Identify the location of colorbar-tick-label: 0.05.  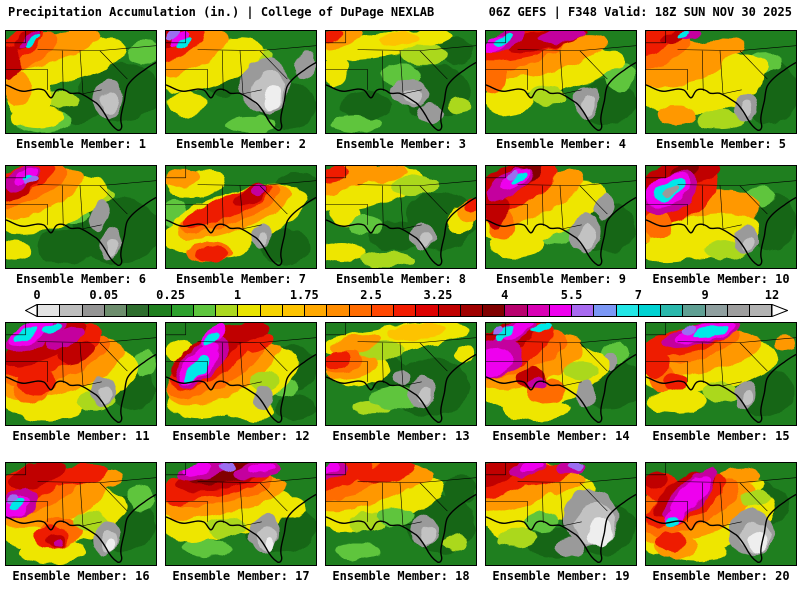
(104, 295).